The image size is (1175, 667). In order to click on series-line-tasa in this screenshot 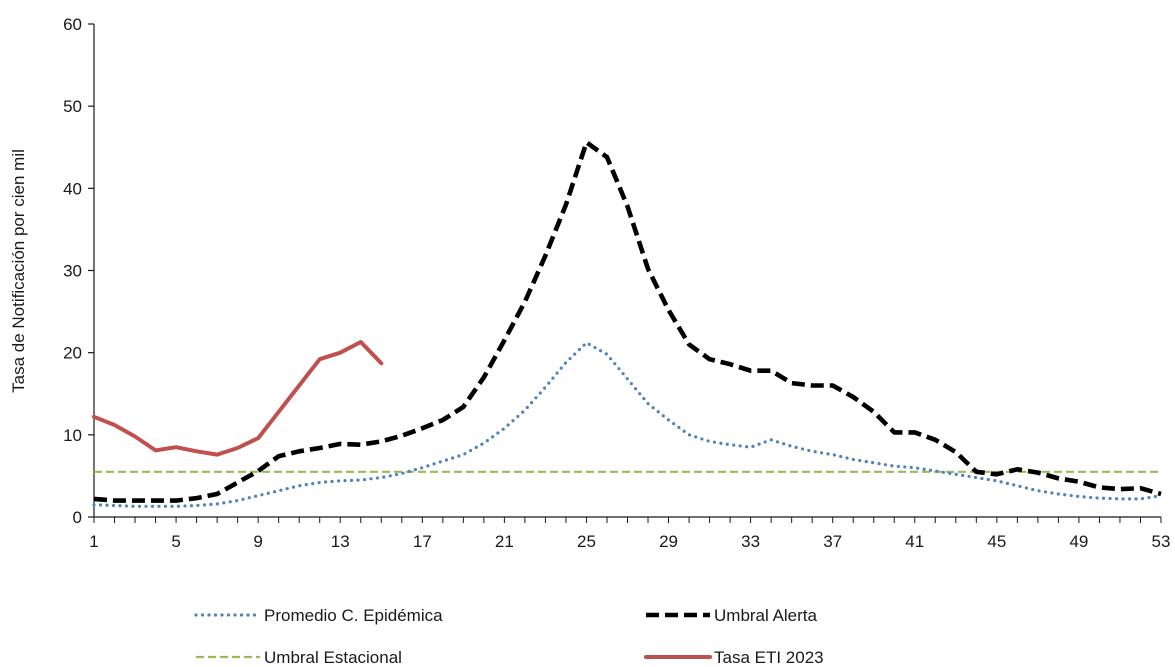, I will do `click(238, 398)`.